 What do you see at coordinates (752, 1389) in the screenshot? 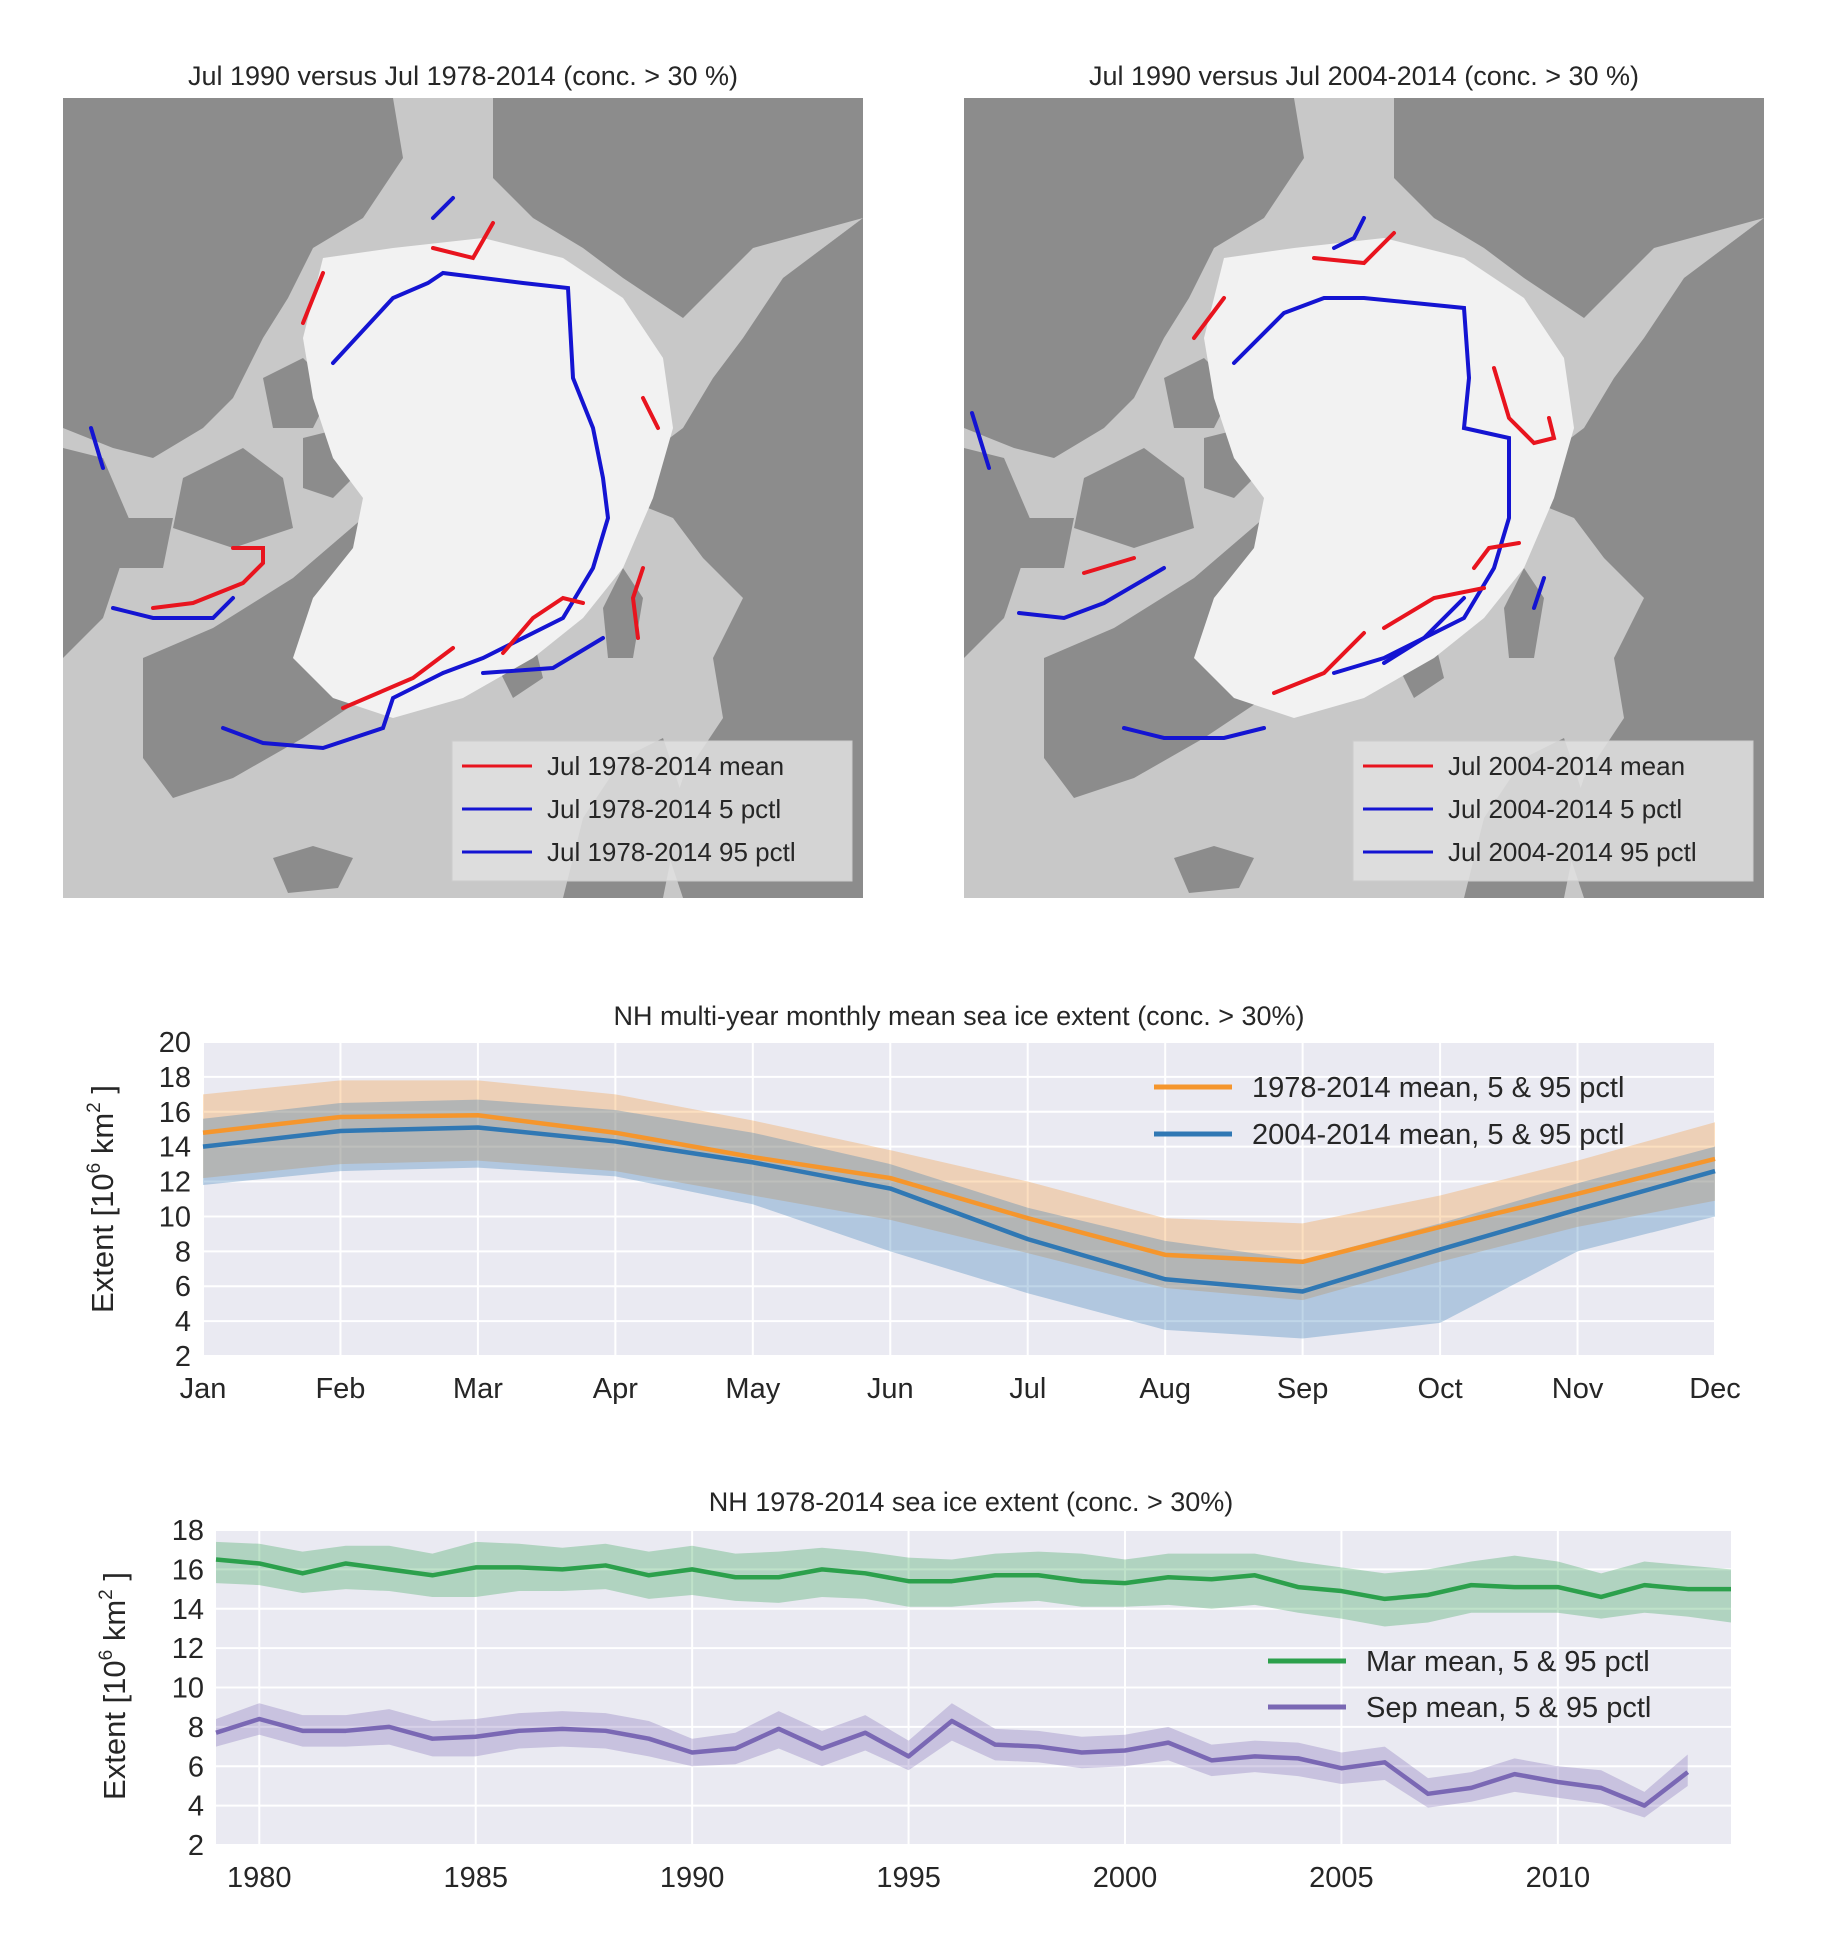
I see `x-tick-label: May` at bounding box center [752, 1389].